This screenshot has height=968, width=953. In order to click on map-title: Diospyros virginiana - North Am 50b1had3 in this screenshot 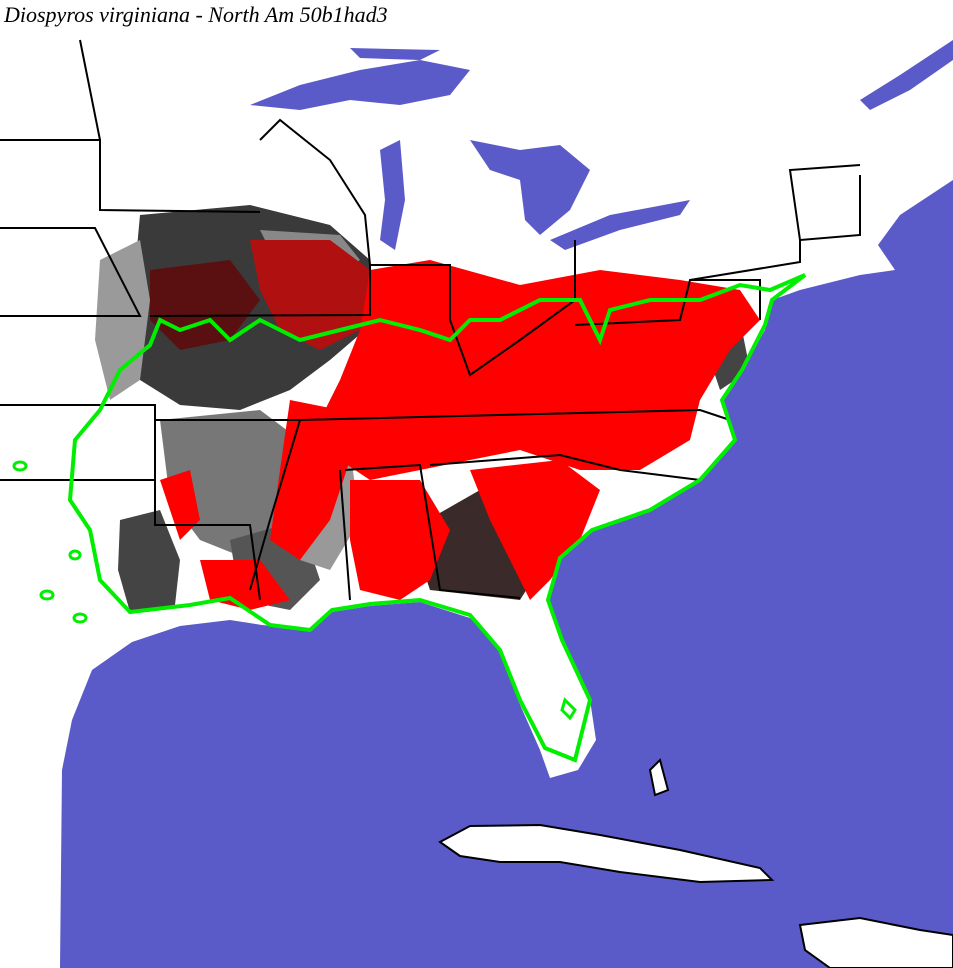, I will do `click(196, 14)`.